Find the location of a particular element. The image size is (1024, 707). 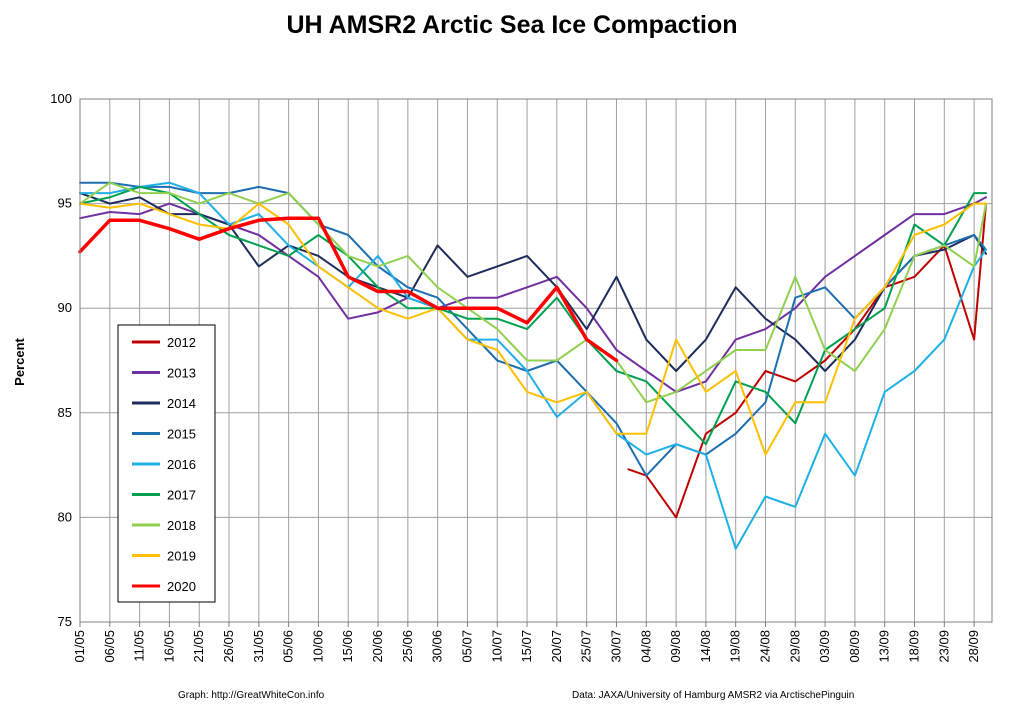

x-tick-label: 23/09 is located at coordinates (943, 646).